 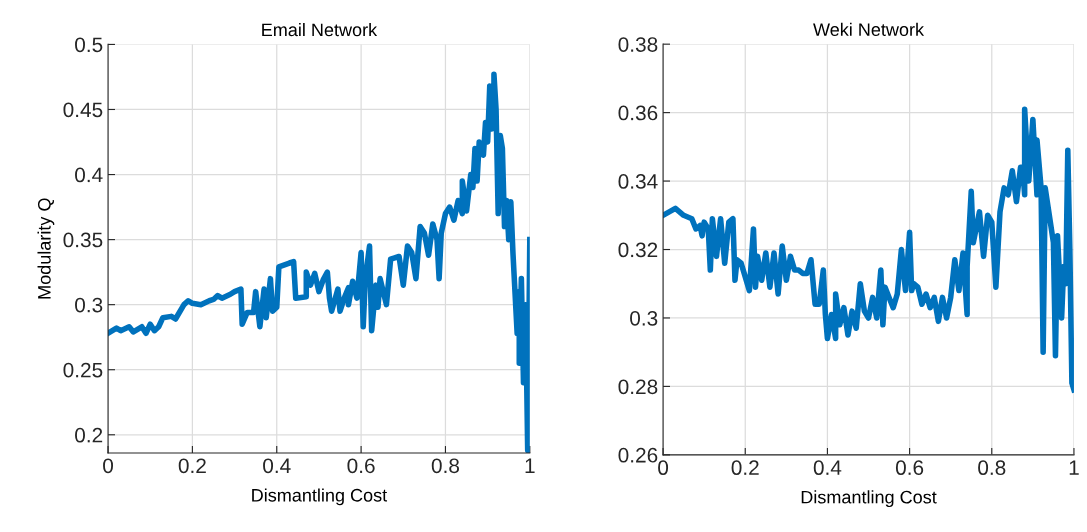 What do you see at coordinates (83, 370) in the screenshot?
I see `y-tick-label: 0.25` at bounding box center [83, 370].